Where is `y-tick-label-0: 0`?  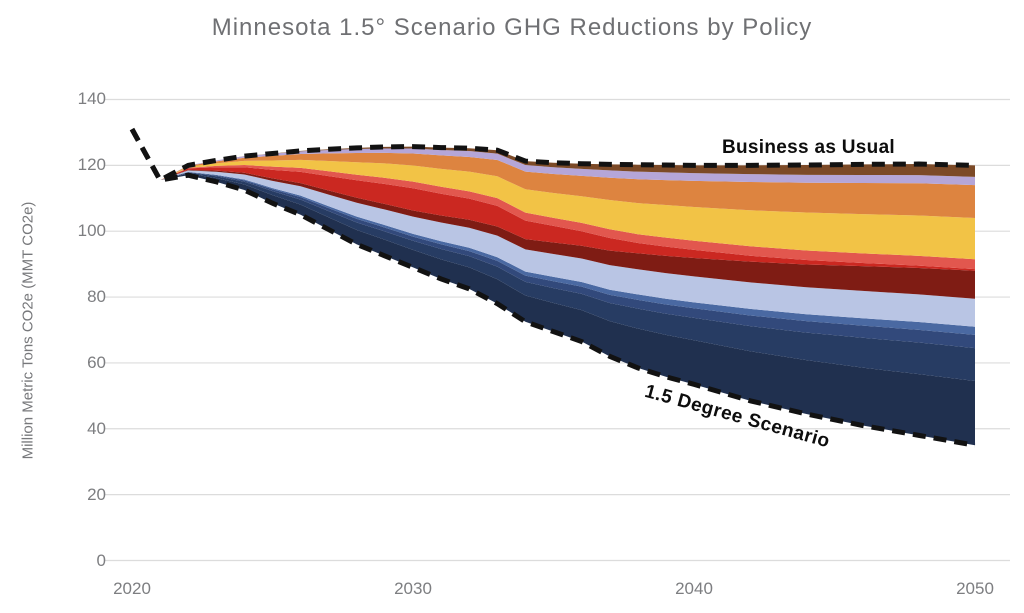 y-tick-label-0: 0 is located at coordinates (101, 560).